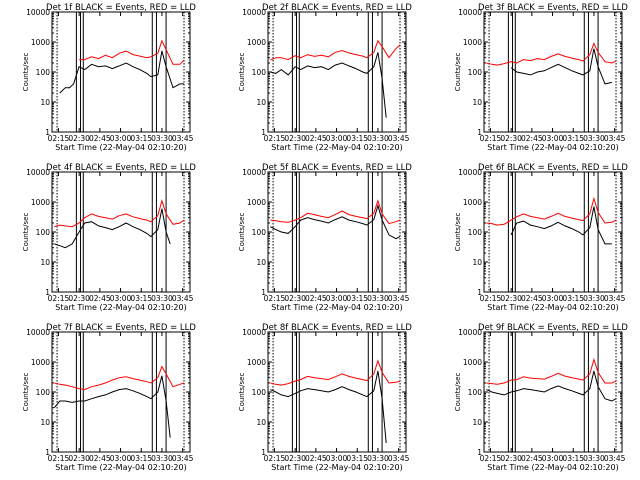 The image size is (640, 480). I want to click on panel-title: Det 1f BLACK = Events, RED = LLD, so click(121, 8).